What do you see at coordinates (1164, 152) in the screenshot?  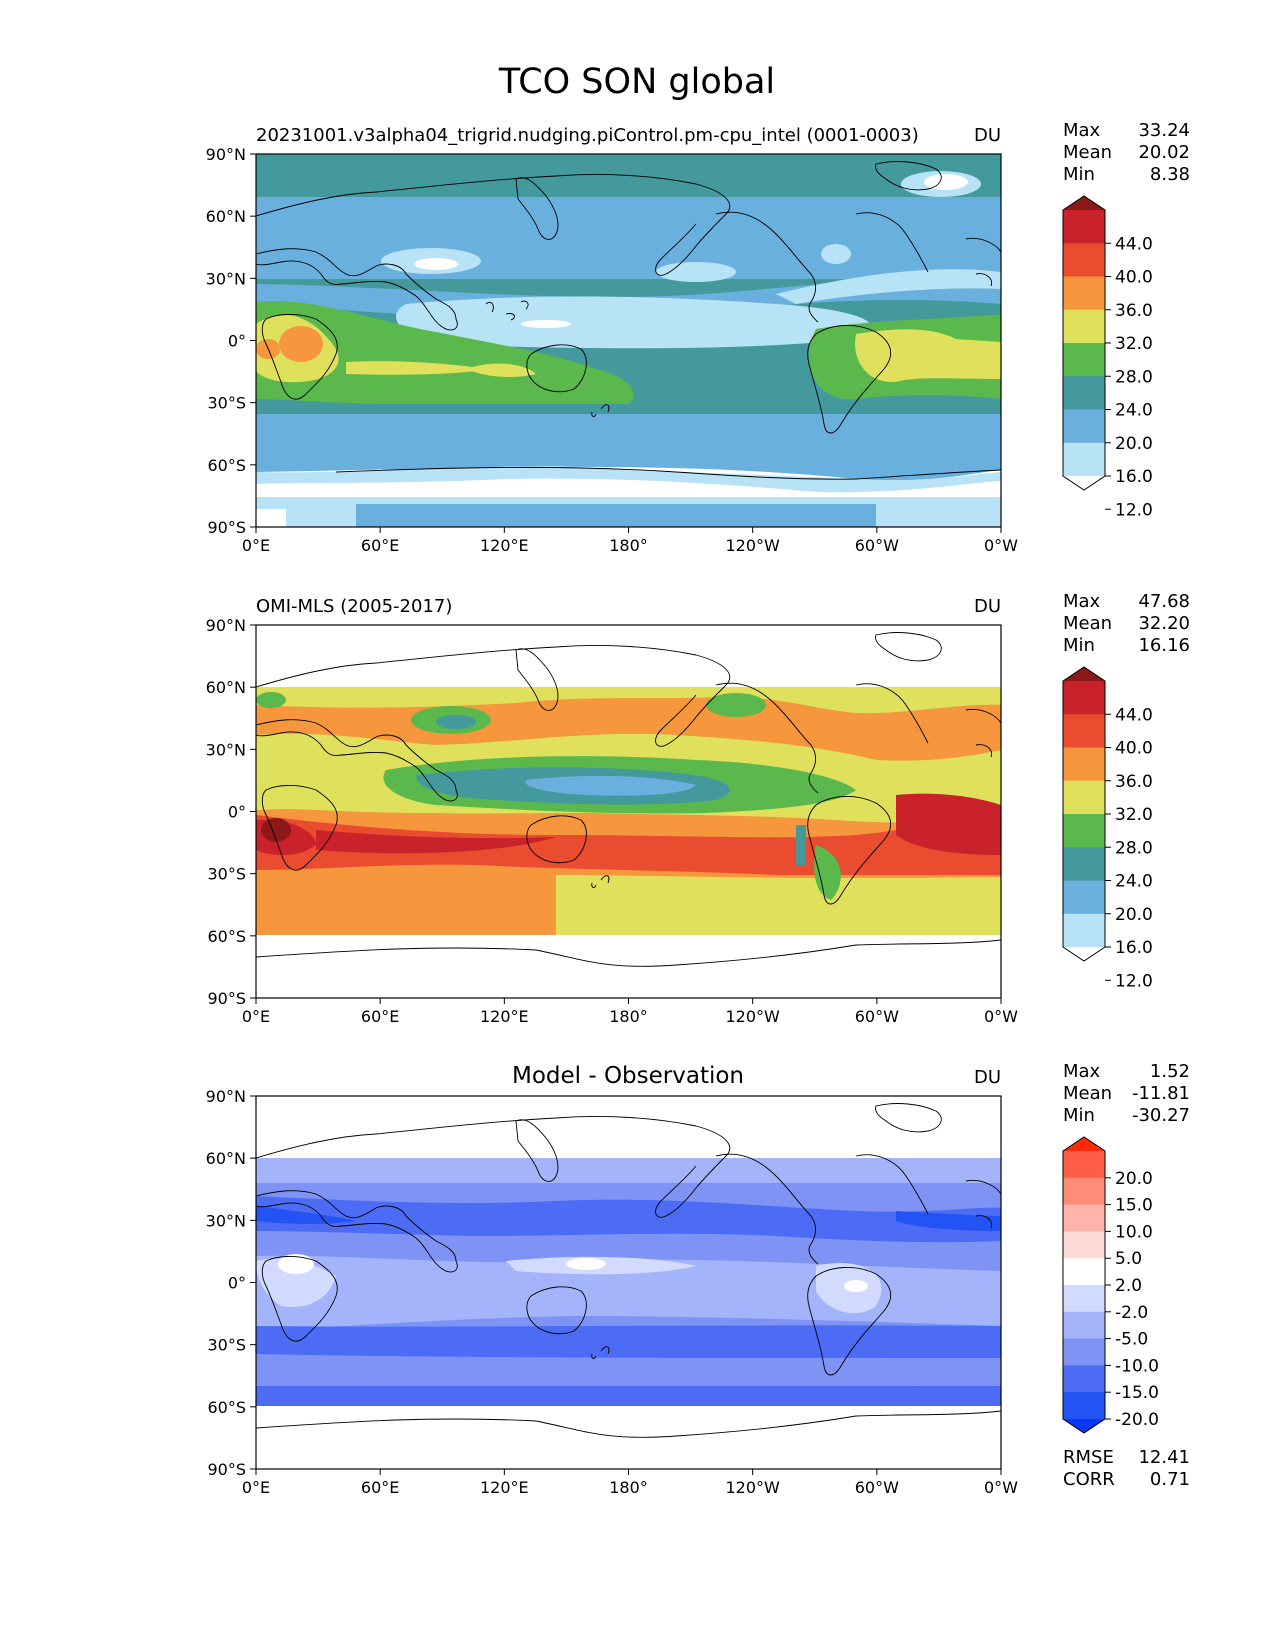 I see `stat-value: 20.02` at bounding box center [1164, 152].